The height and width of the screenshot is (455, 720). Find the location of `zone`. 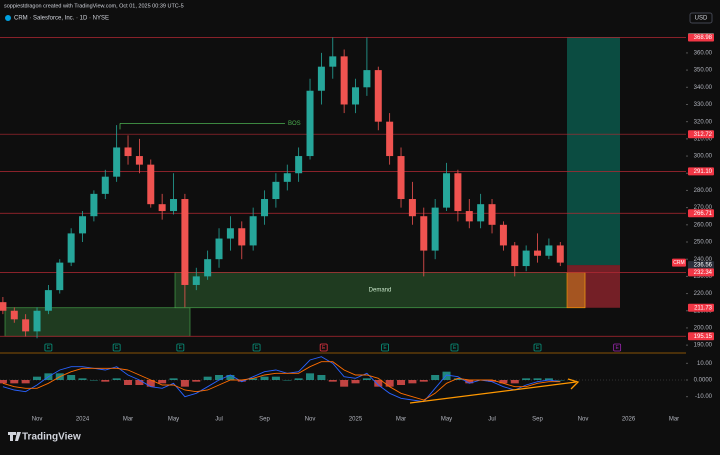

zone is located at coordinates (97, 322).